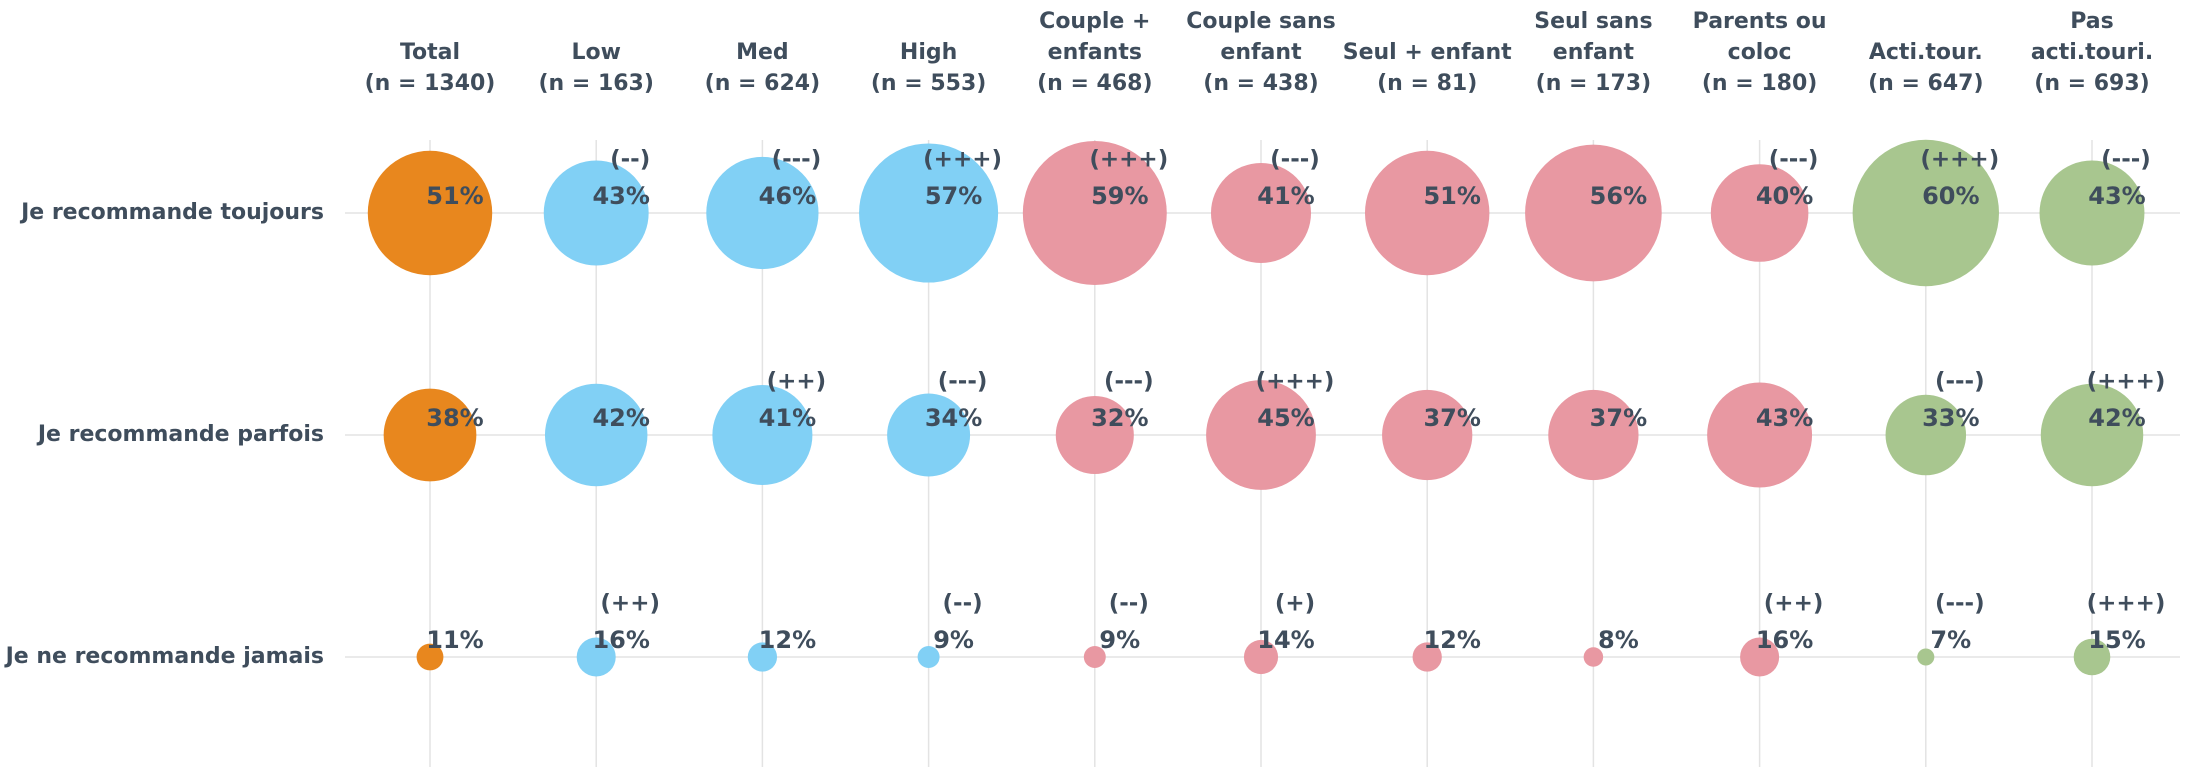 Image resolution: width=2196 pixels, height=767 pixels. Describe the element at coordinates (595, 83) in the screenshot. I see `column-header: (n = 163)` at that location.